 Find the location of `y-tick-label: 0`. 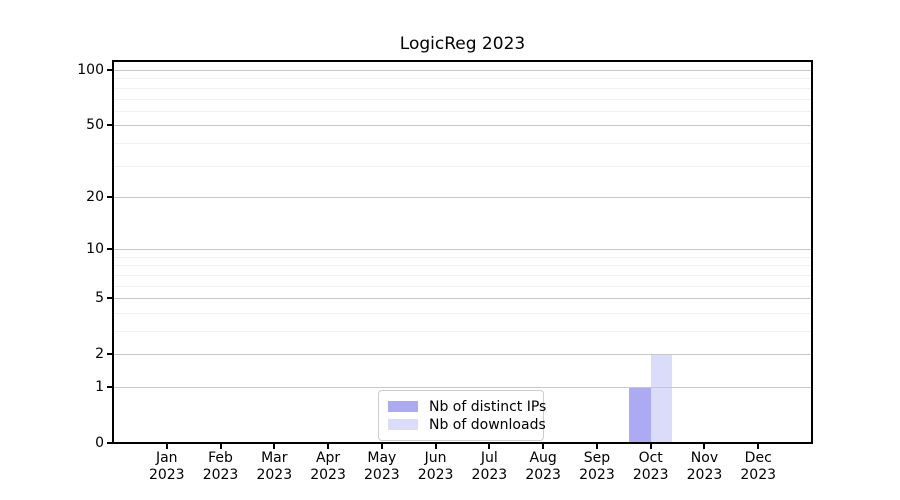

y-tick-label: 0 is located at coordinates (99, 443).